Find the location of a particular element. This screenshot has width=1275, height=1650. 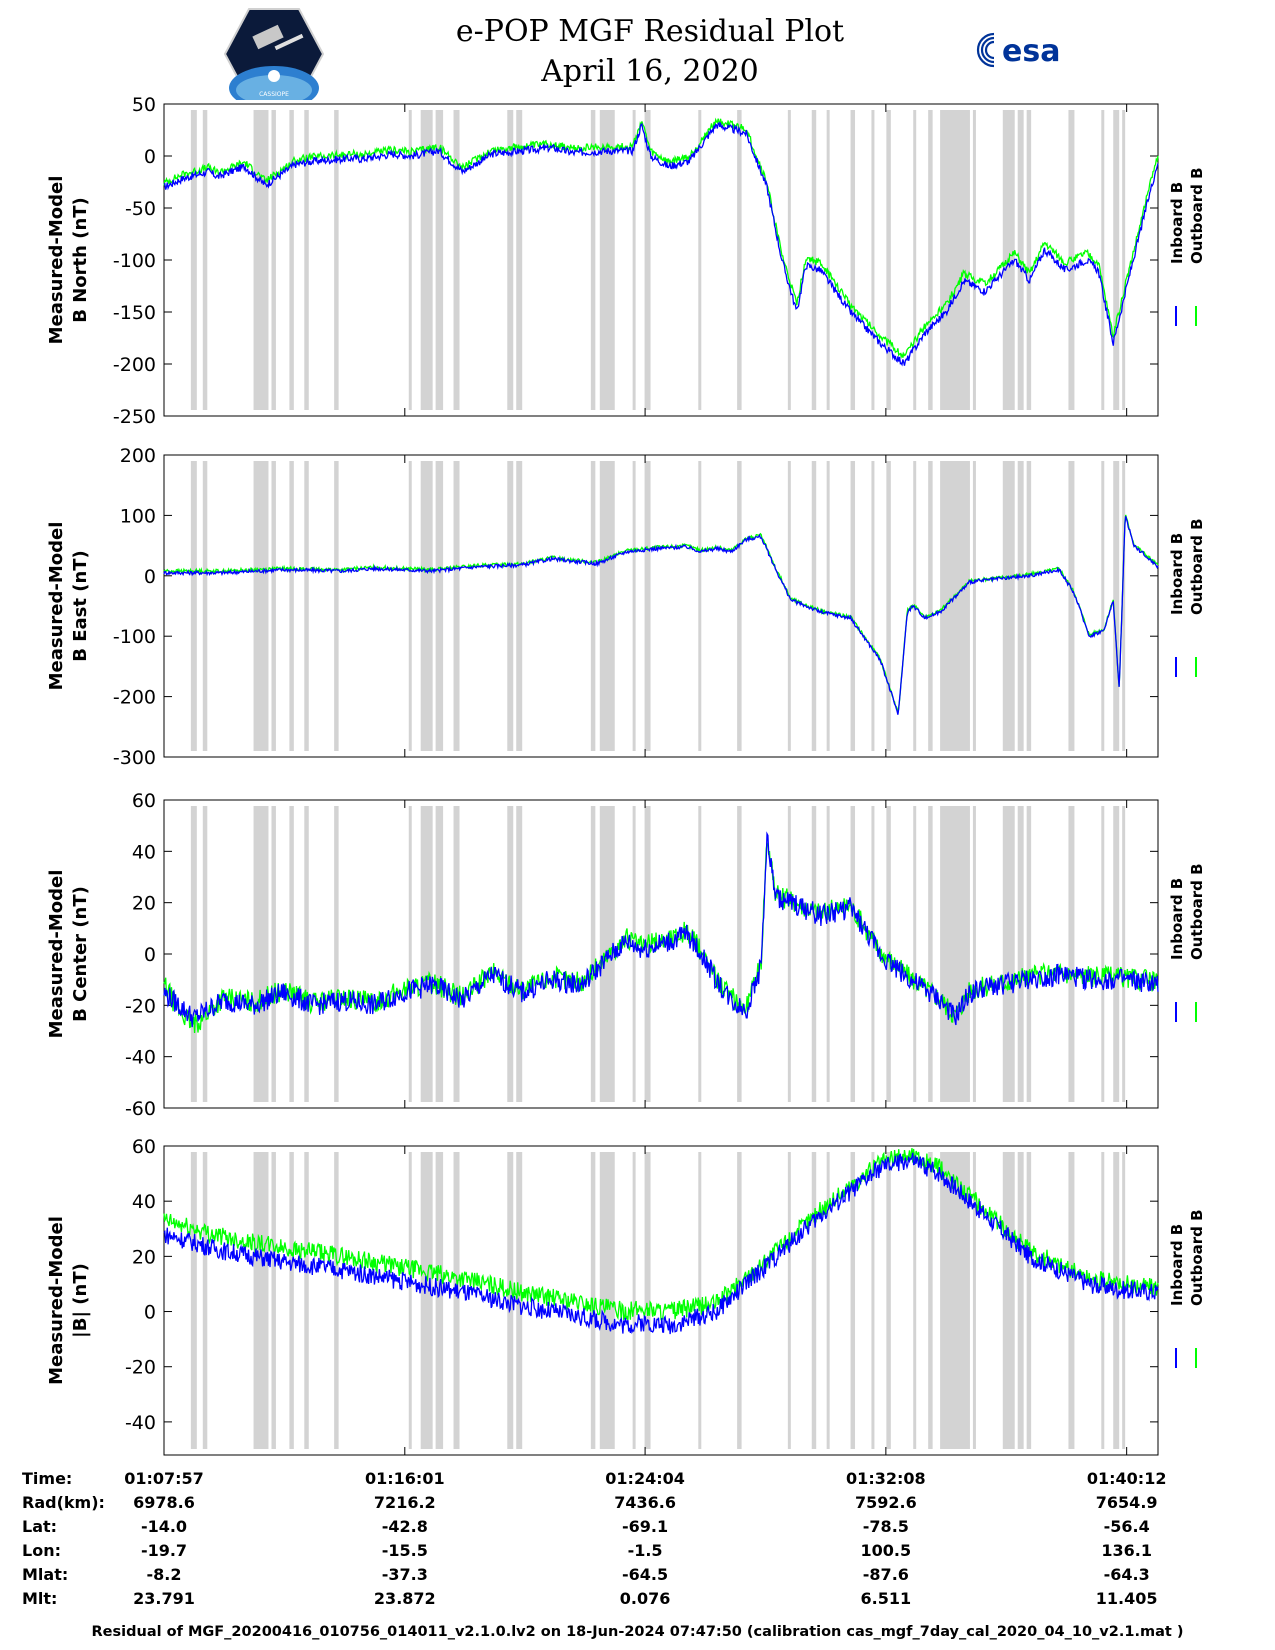

info-cell: -64.3 is located at coordinates (1126, 1574).